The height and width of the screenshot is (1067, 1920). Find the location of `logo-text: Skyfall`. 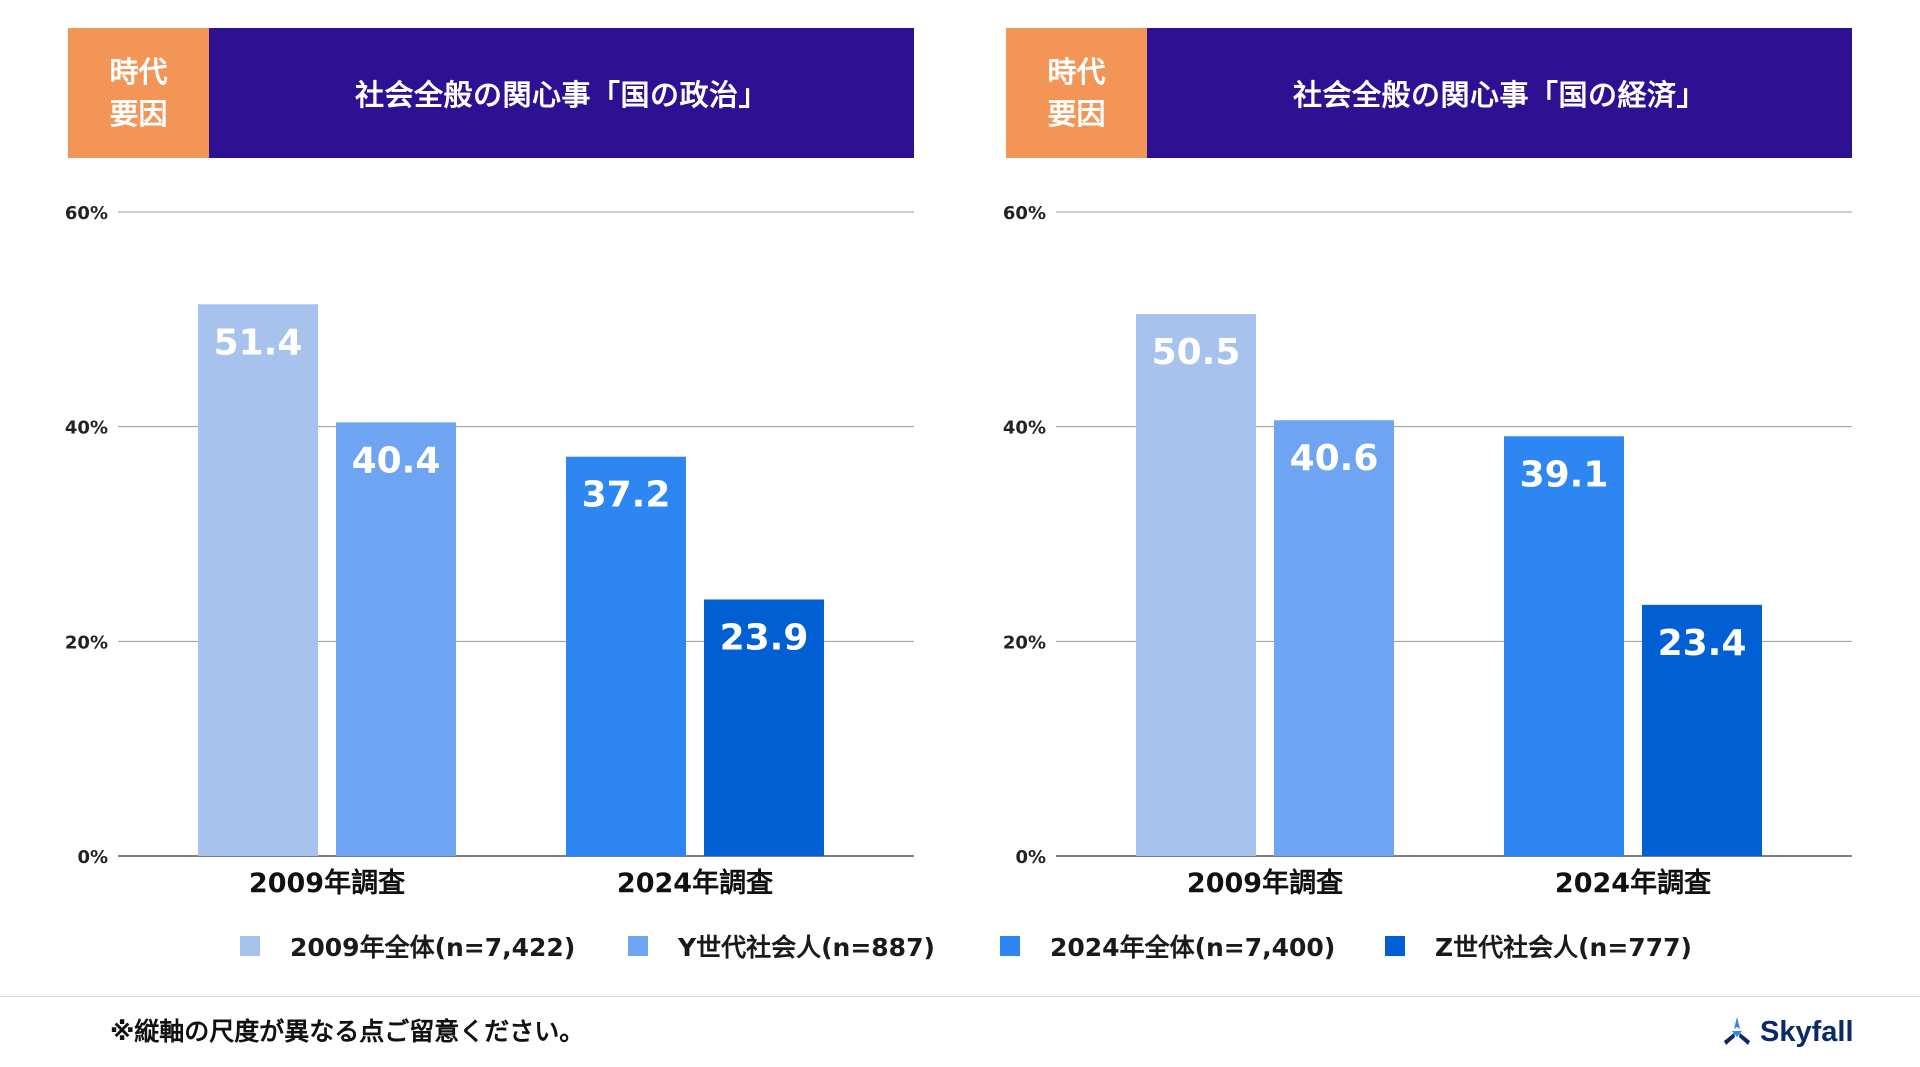

logo-text: Skyfall is located at coordinates (1807, 1031).